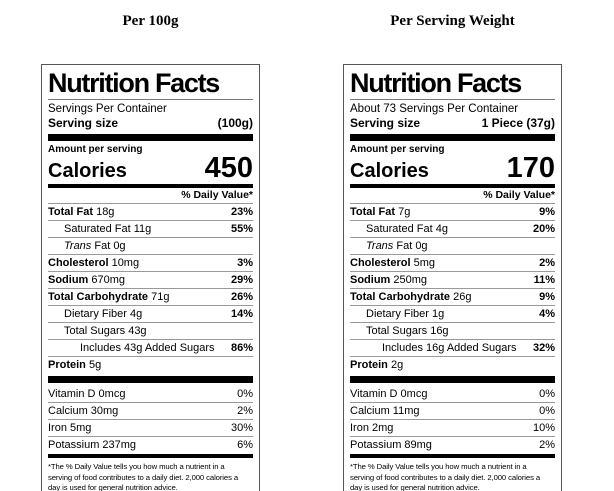 This screenshot has height=491, width=614. I want to click on serving-size-row: Serving size 1 Piece (37g), so click(452, 123).